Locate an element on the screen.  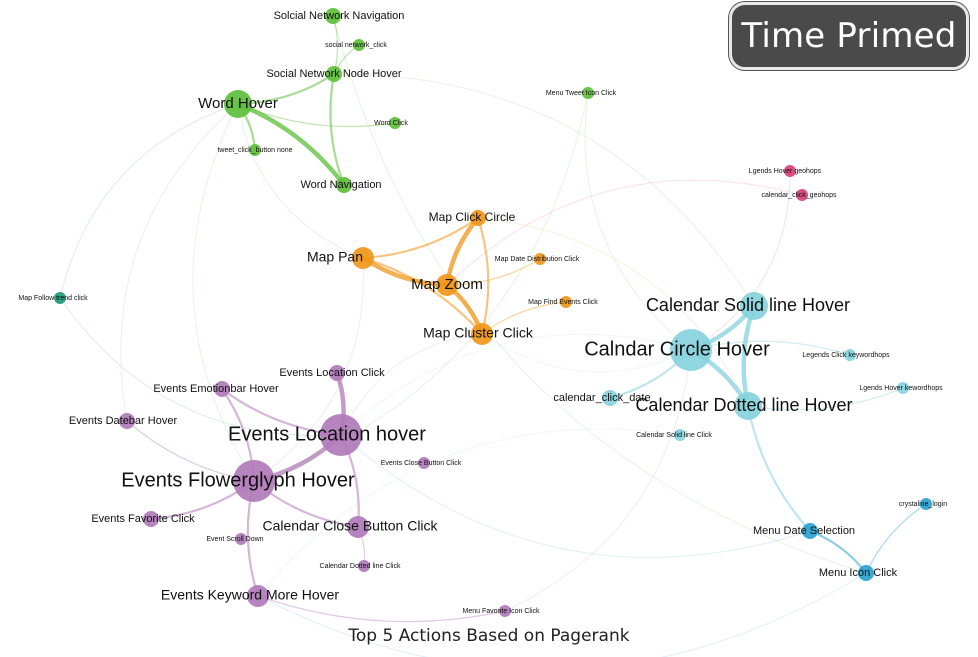
node-word-click is located at coordinates (395, 123).